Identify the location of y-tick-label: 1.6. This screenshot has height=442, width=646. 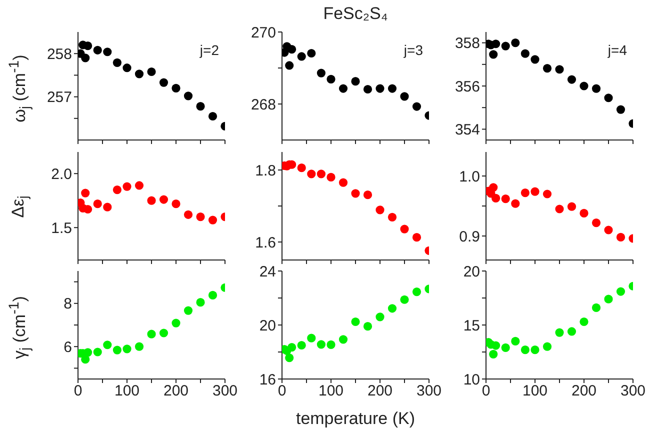
(265, 243).